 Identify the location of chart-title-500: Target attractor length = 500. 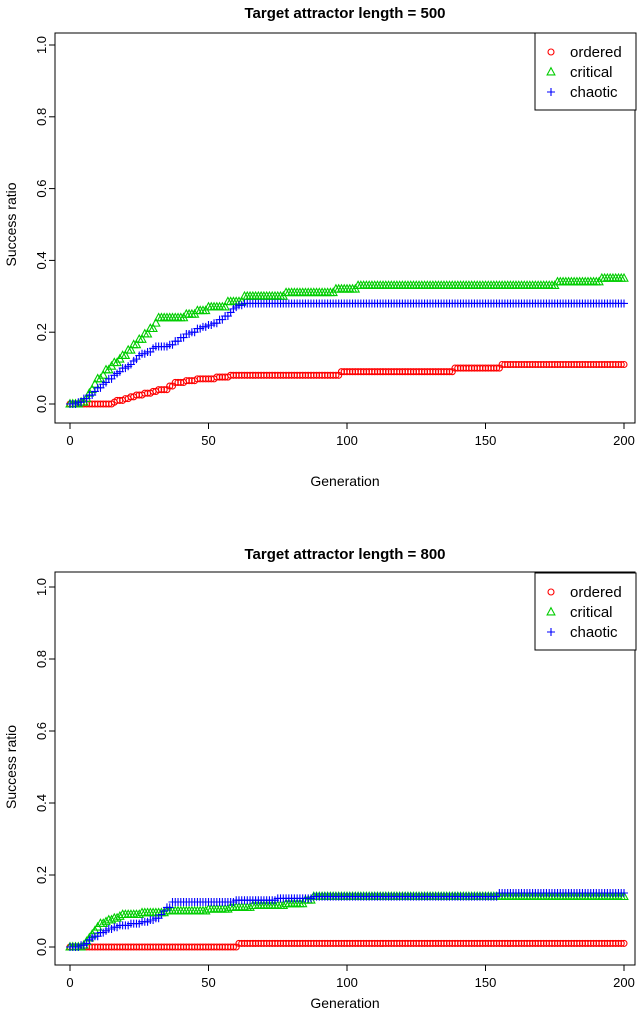
(345, 13).